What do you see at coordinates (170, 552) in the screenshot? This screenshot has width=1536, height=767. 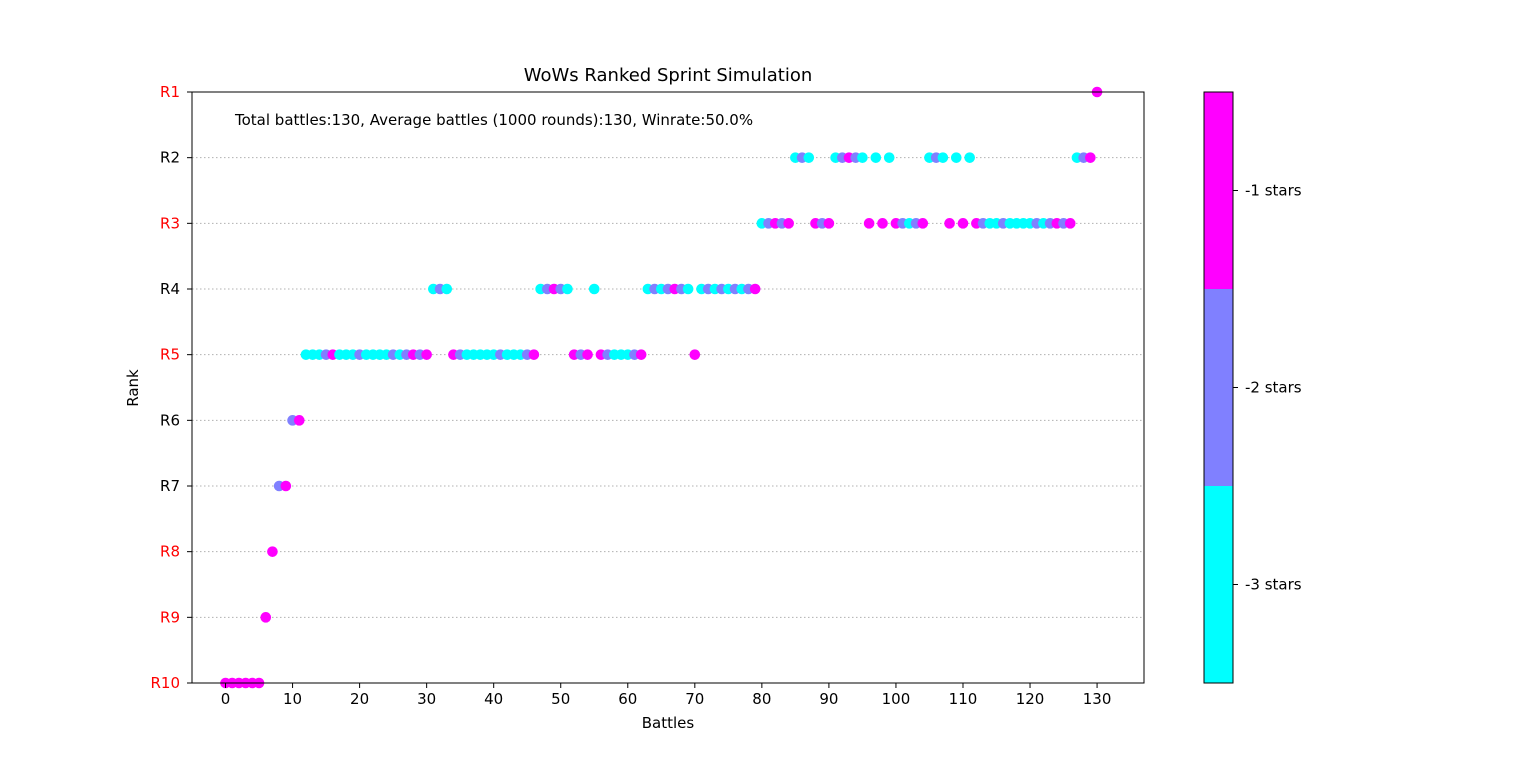 I see `y-tick-label: R8` at bounding box center [170, 552].